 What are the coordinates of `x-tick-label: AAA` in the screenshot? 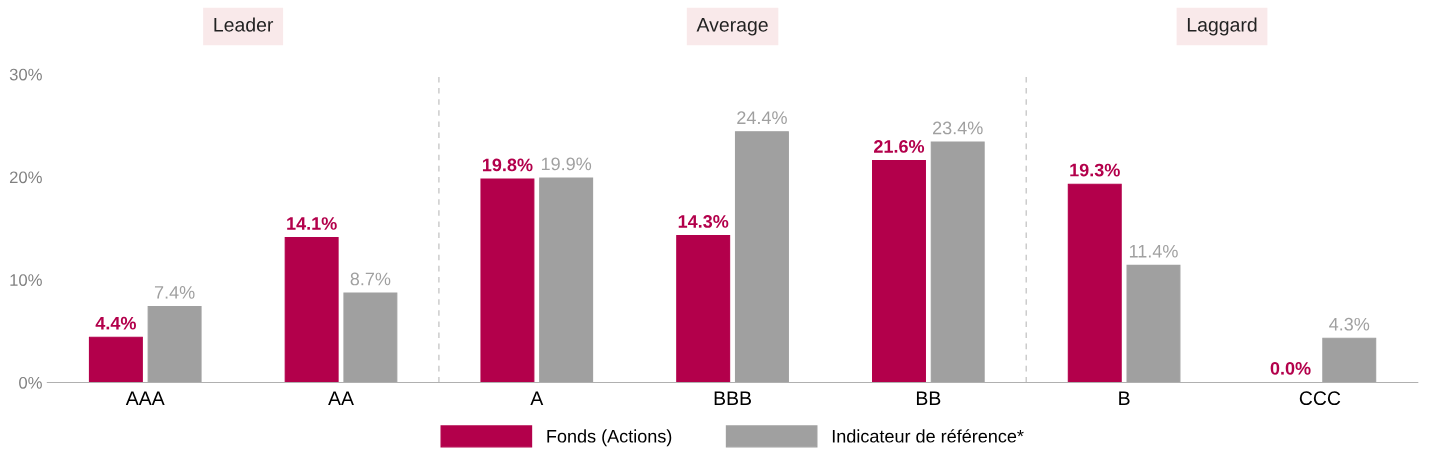 It's located at (145, 398).